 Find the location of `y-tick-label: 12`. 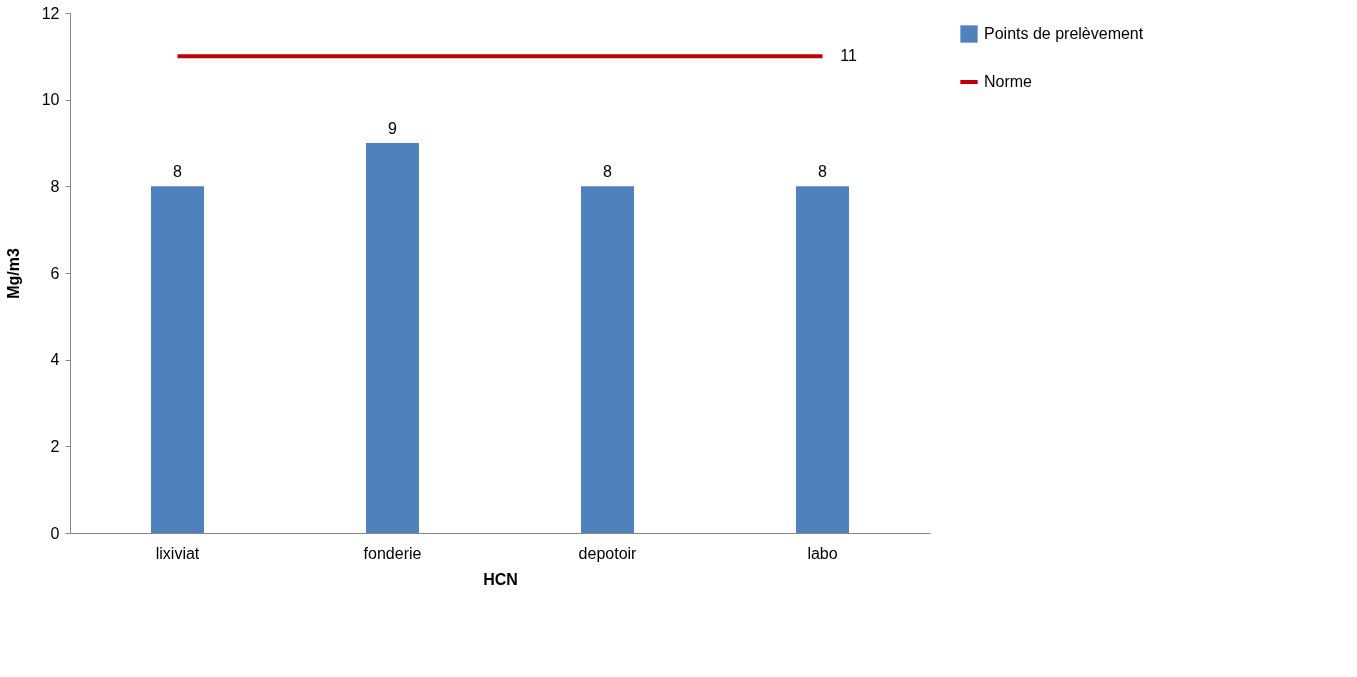

y-tick-label: 12 is located at coordinates (50, 13).